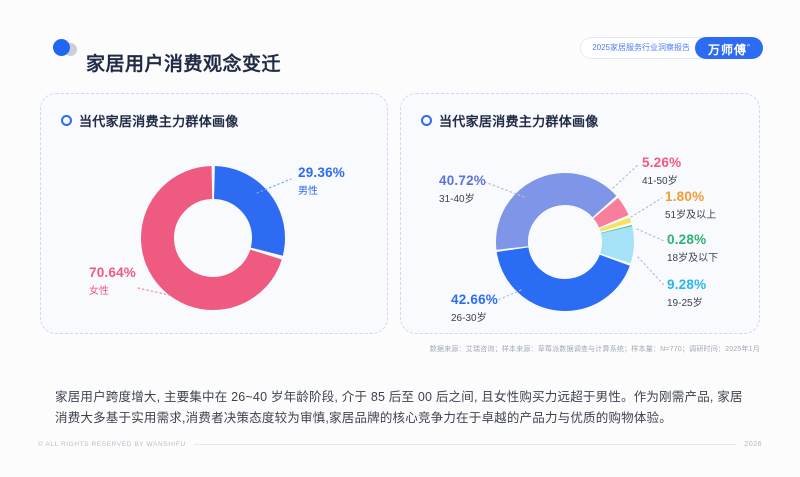 This screenshot has height=477, width=800. I want to click on segment-name: 26-30岁, so click(469, 318).